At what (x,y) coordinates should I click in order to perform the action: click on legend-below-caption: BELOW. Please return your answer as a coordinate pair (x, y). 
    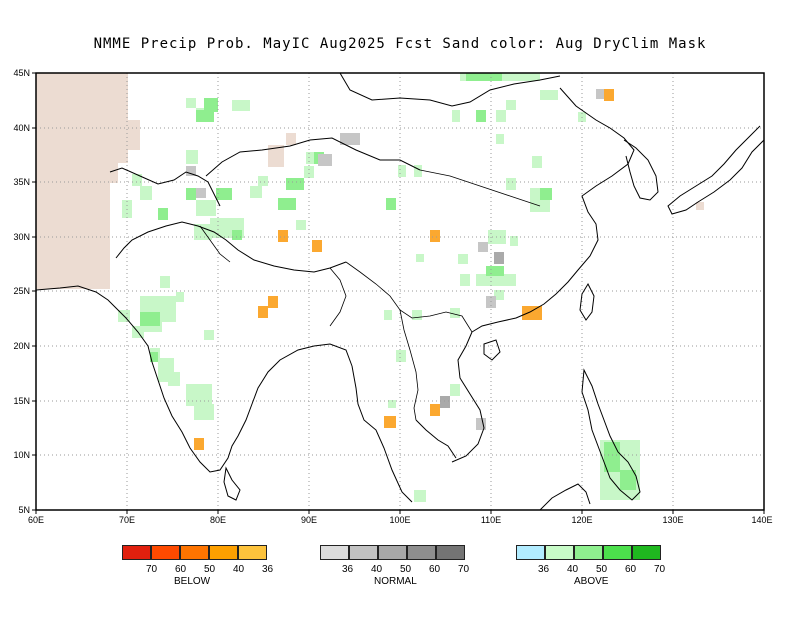
    Looking at the image, I should click on (192, 581).